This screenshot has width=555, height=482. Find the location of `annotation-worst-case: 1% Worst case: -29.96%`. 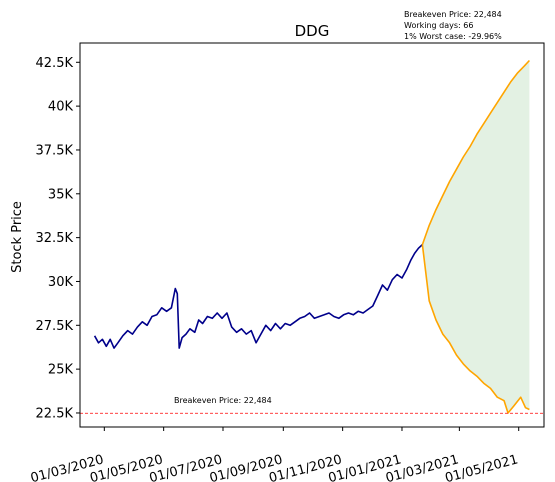

annotation-worst-case: 1% Worst case: -29.96% is located at coordinates (453, 36).